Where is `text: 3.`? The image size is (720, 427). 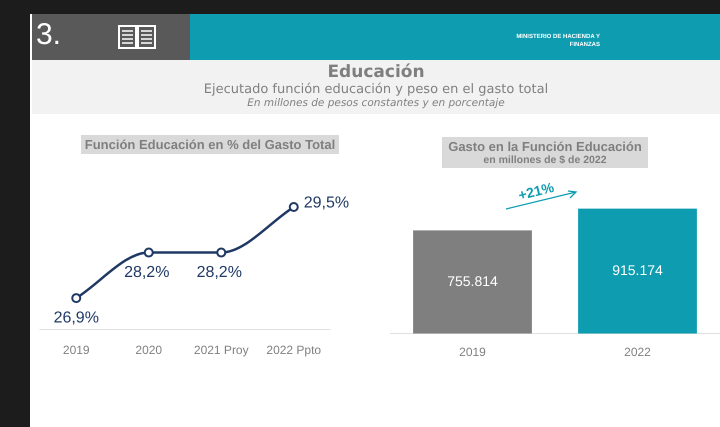 text: 3. is located at coordinates (49, 35).